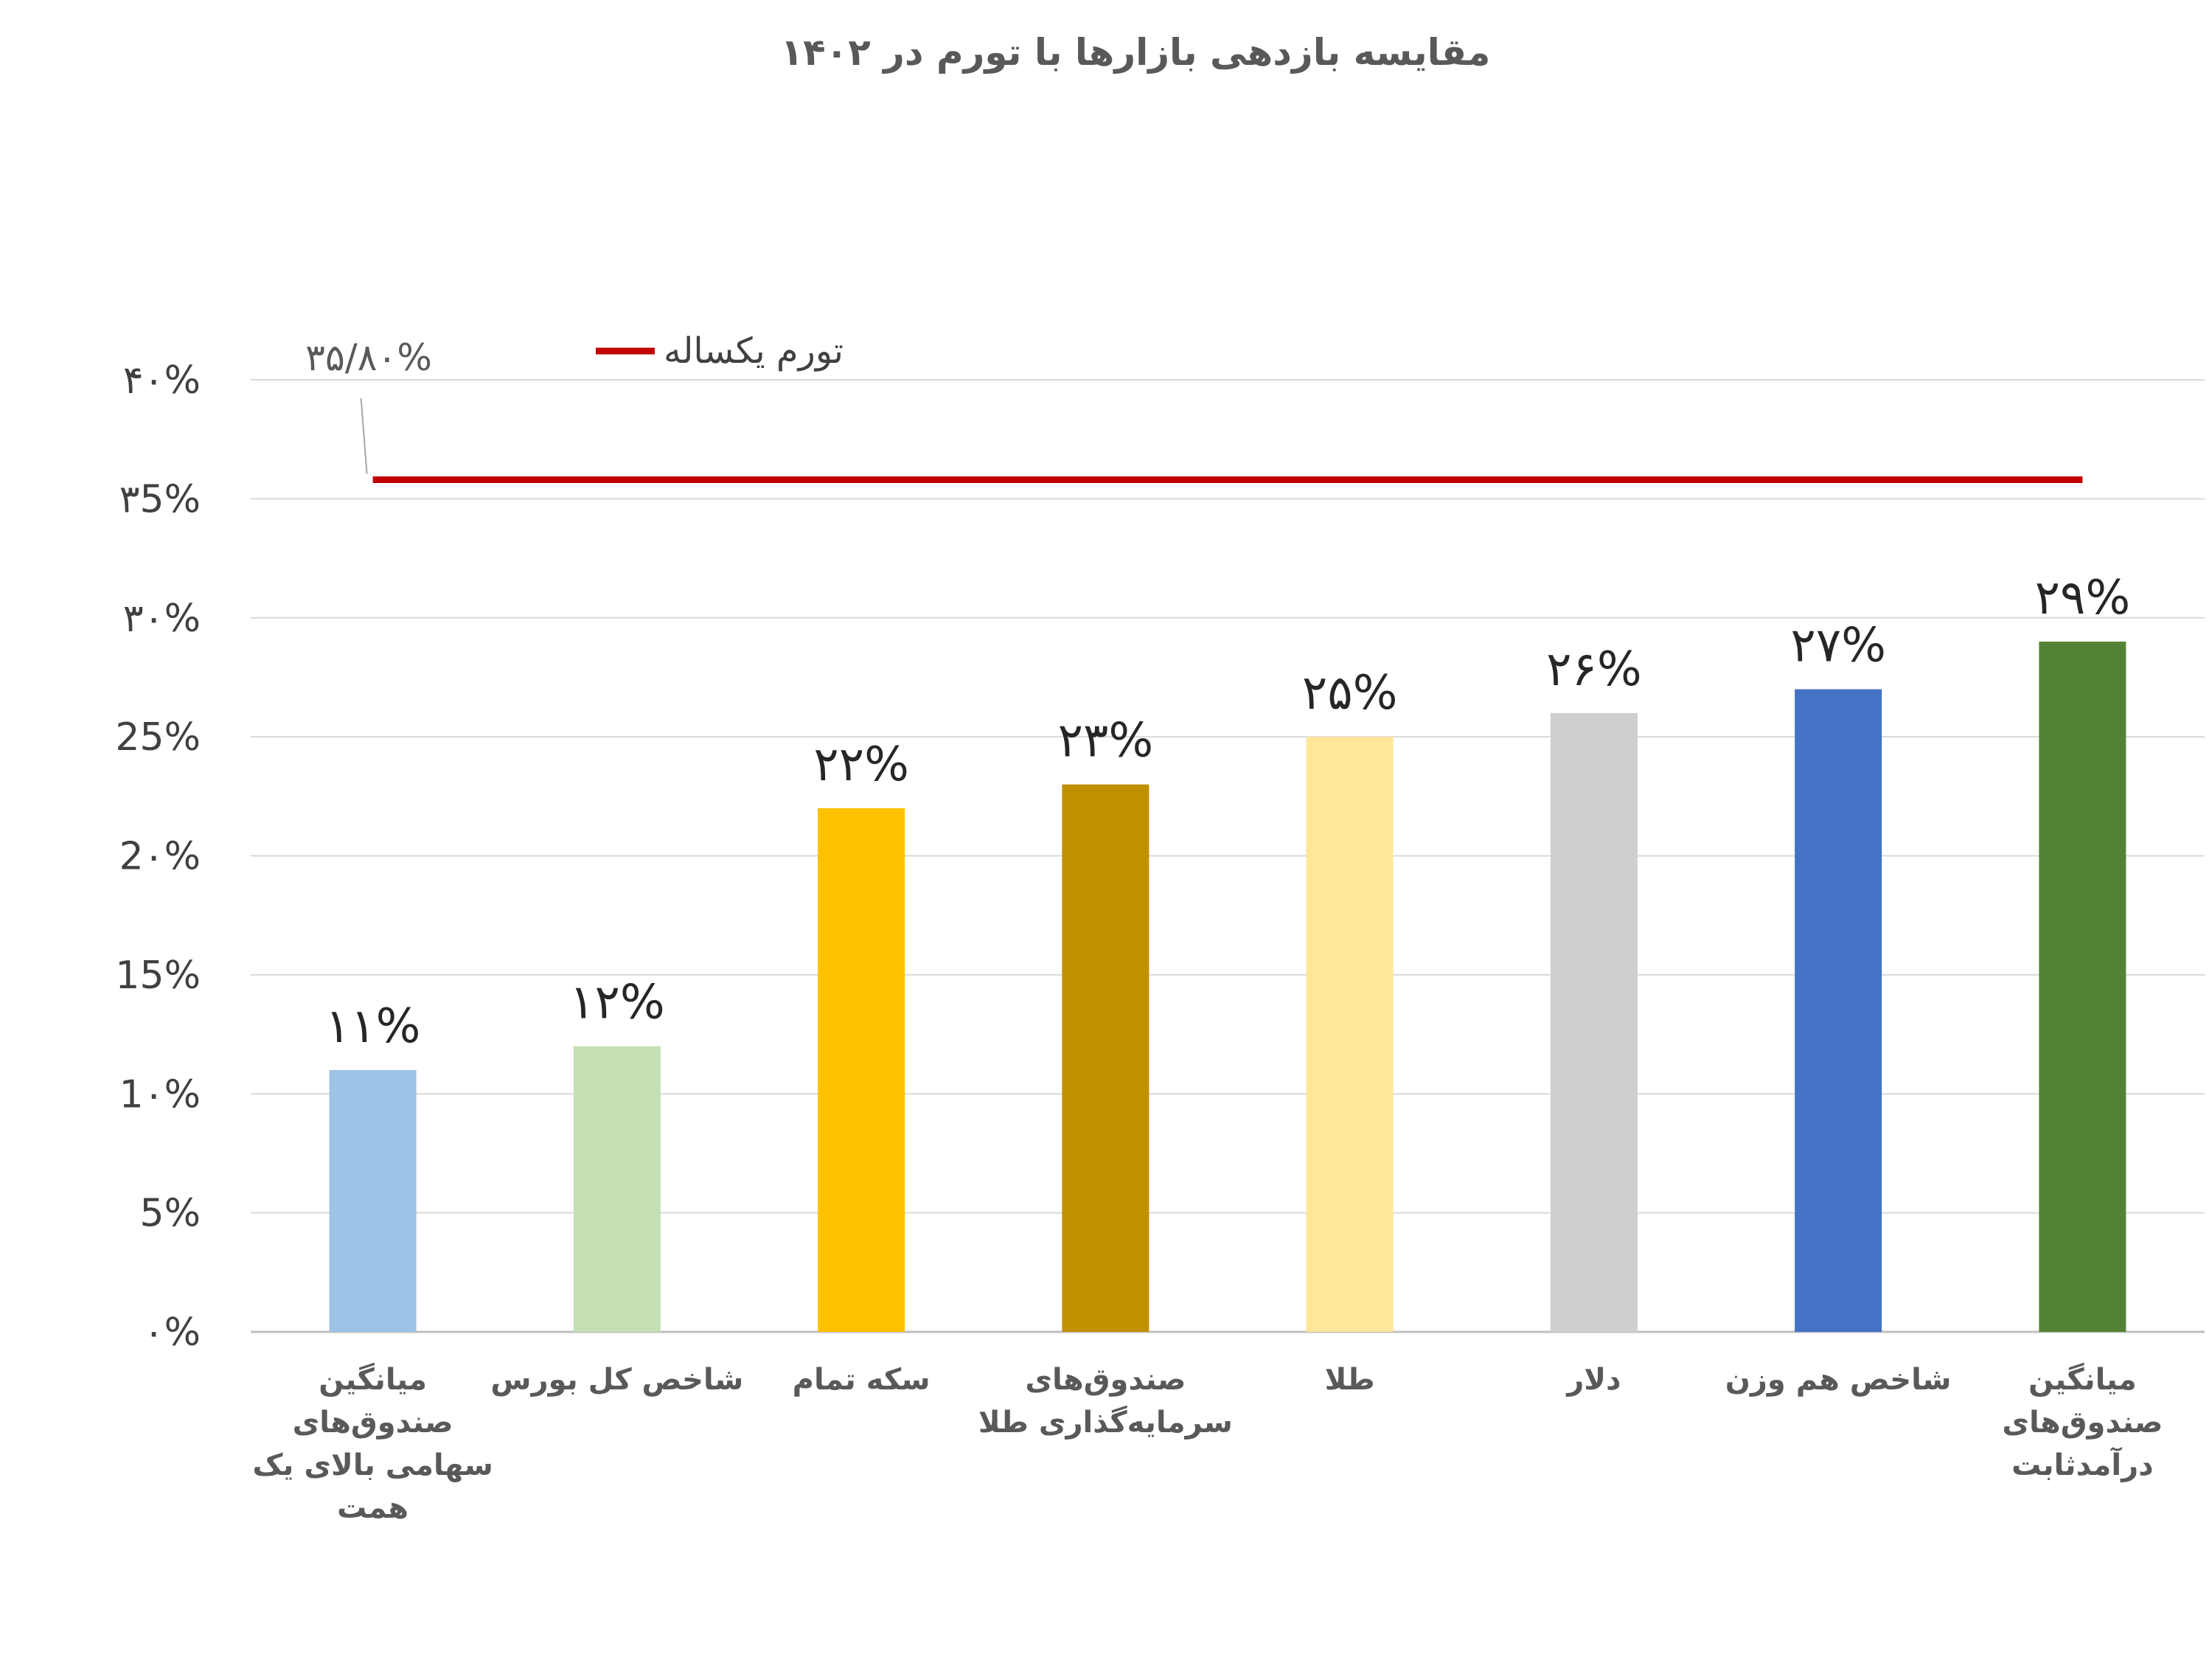 The image size is (2212, 1663). What do you see at coordinates (170, 1214) in the screenshot?
I see `y-tick-label: 5%` at bounding box center [170, 1214].